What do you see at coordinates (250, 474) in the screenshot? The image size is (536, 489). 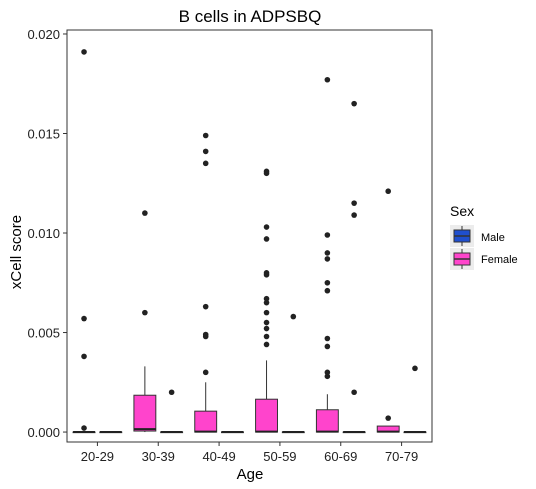 I see `x-axis-label: Age` at bounding box center [250, 474].